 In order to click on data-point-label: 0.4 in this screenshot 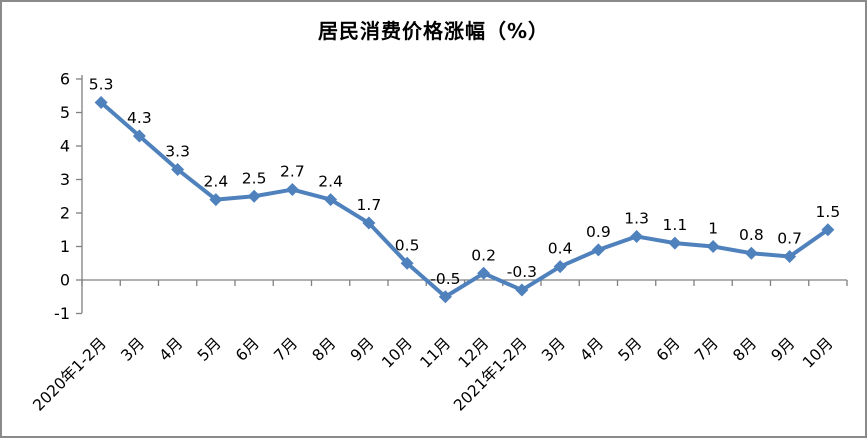, I will do `click(560, 249)`.